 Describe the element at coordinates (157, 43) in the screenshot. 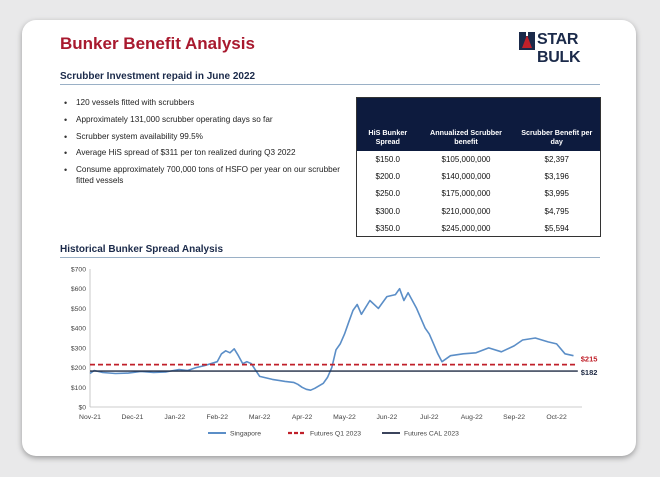

I see `page-title: Bunker Benefit Analysis` at that location.